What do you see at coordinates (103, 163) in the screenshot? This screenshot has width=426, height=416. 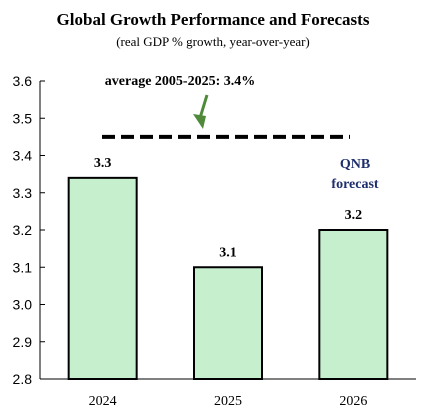 I see `data-label-2024: 3.3` at bounding box center [103, 163].